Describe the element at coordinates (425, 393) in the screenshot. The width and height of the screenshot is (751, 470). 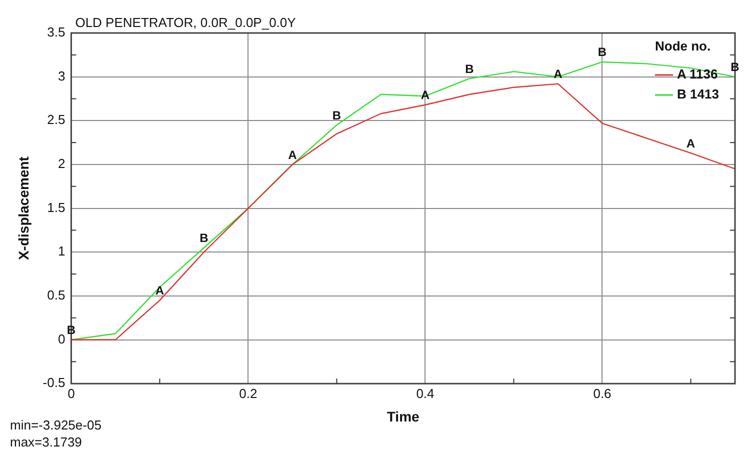
I see `x-tick-label: 0.4` at that location.